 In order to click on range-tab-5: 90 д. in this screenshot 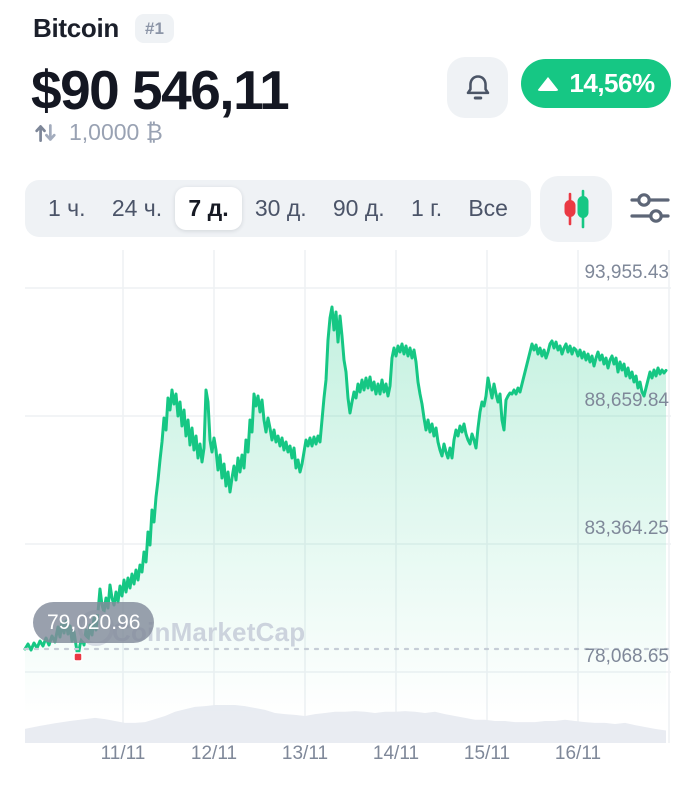, I will do `click(358, 207)`.